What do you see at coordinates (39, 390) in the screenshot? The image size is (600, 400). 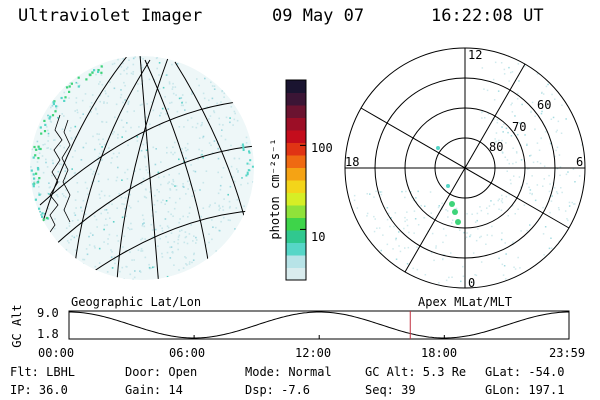 I see `status-ip: IP: 36.0` at bounding box center [39, 390].